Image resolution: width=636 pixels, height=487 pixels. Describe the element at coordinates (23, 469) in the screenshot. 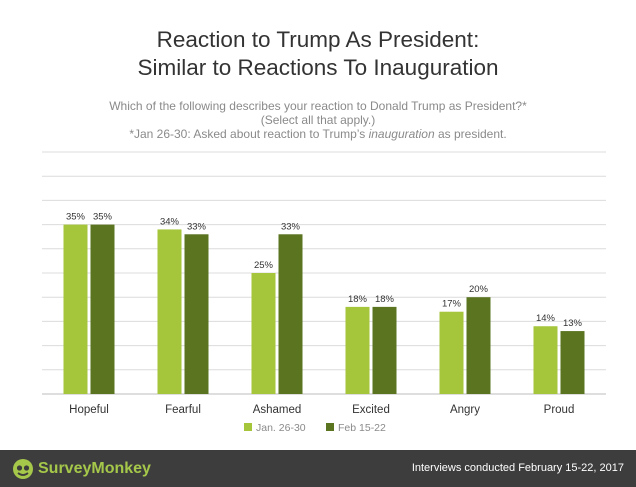

I see `surveymonkey-logo-icon` at that location.